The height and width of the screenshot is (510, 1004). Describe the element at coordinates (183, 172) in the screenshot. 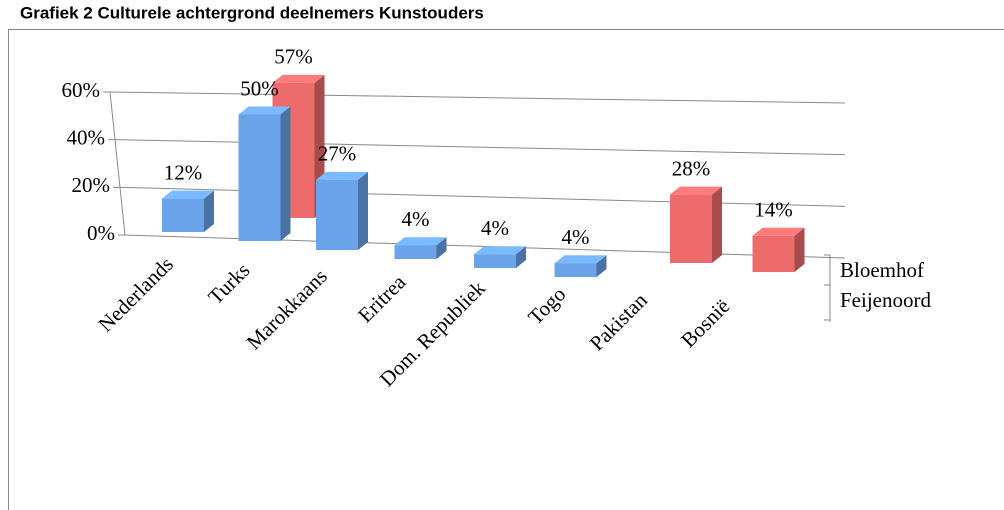

I see `data-label: 12%` at that location.